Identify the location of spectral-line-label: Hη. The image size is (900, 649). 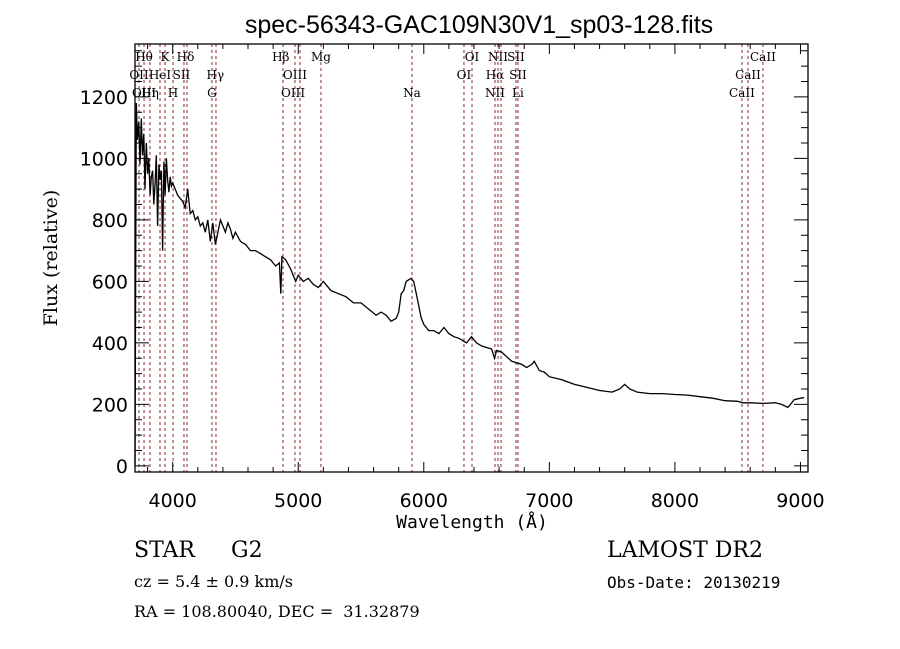
(150, 93).